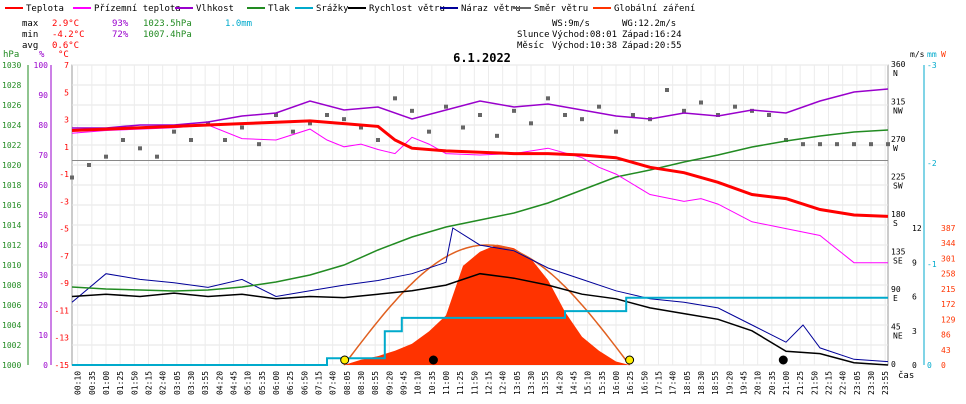 The height and width of the screenshot is (404, 966). Describe the element at coordinates (11, 185) in the screenshot. I see `pressure-tick: 1018` at that location.